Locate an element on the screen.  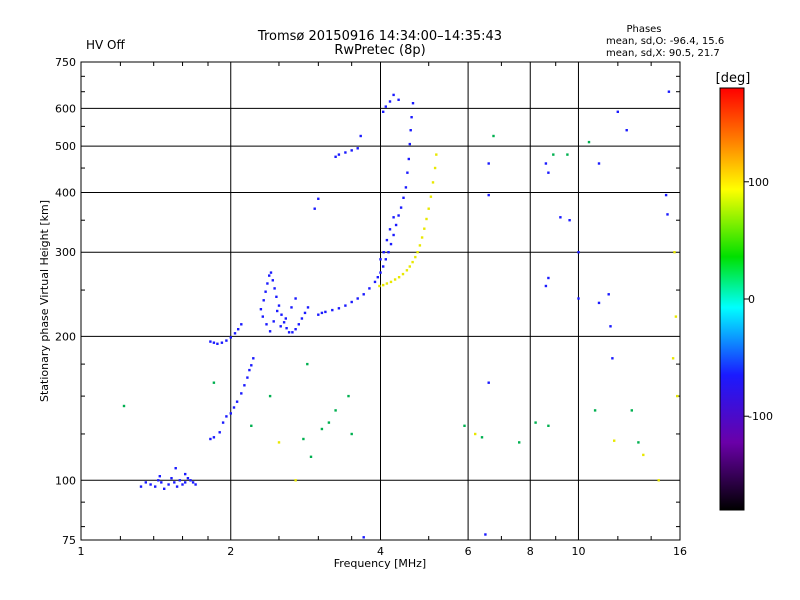
colorbar-tick-label: -100 is located at coordinates (760, 416).